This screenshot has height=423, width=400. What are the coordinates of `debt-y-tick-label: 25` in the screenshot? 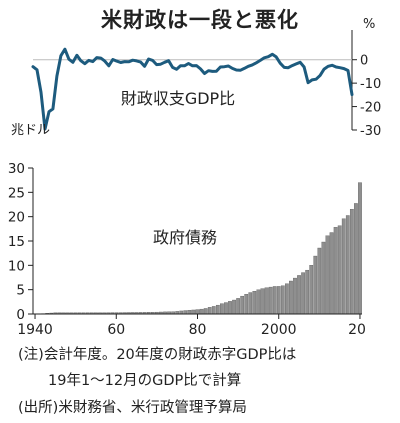 It's located at (16, 193).